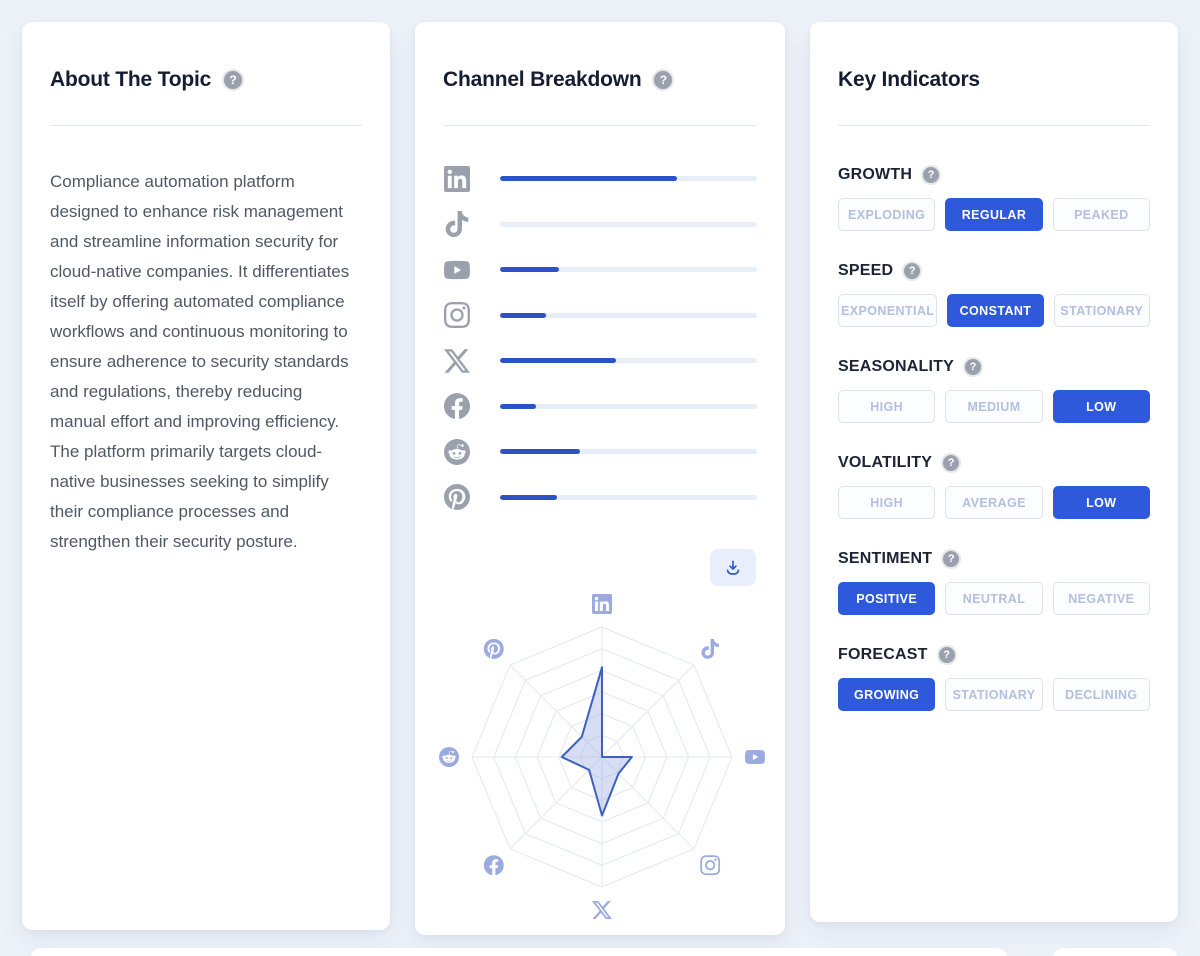  Describe the element at coordinates (875, 174) in the screenshot. I see `growth-label: GROWTH` at that location.